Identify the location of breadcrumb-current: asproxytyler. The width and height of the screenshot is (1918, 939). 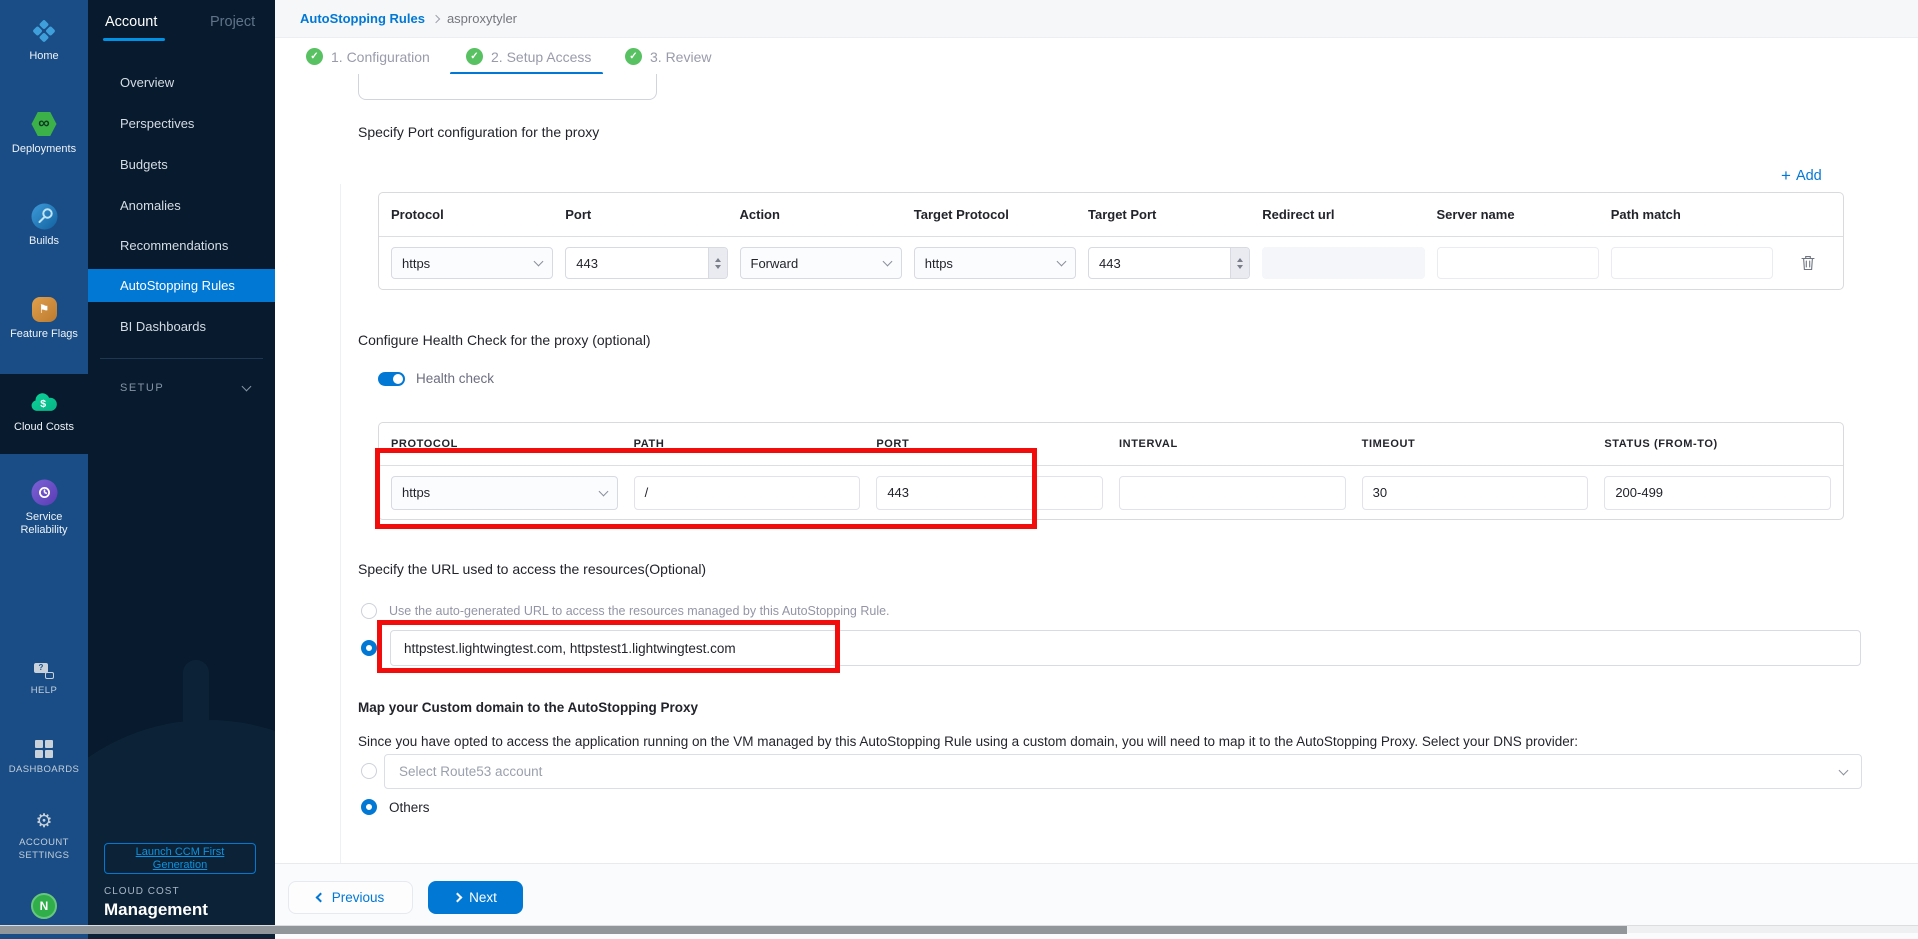
(482, 18).